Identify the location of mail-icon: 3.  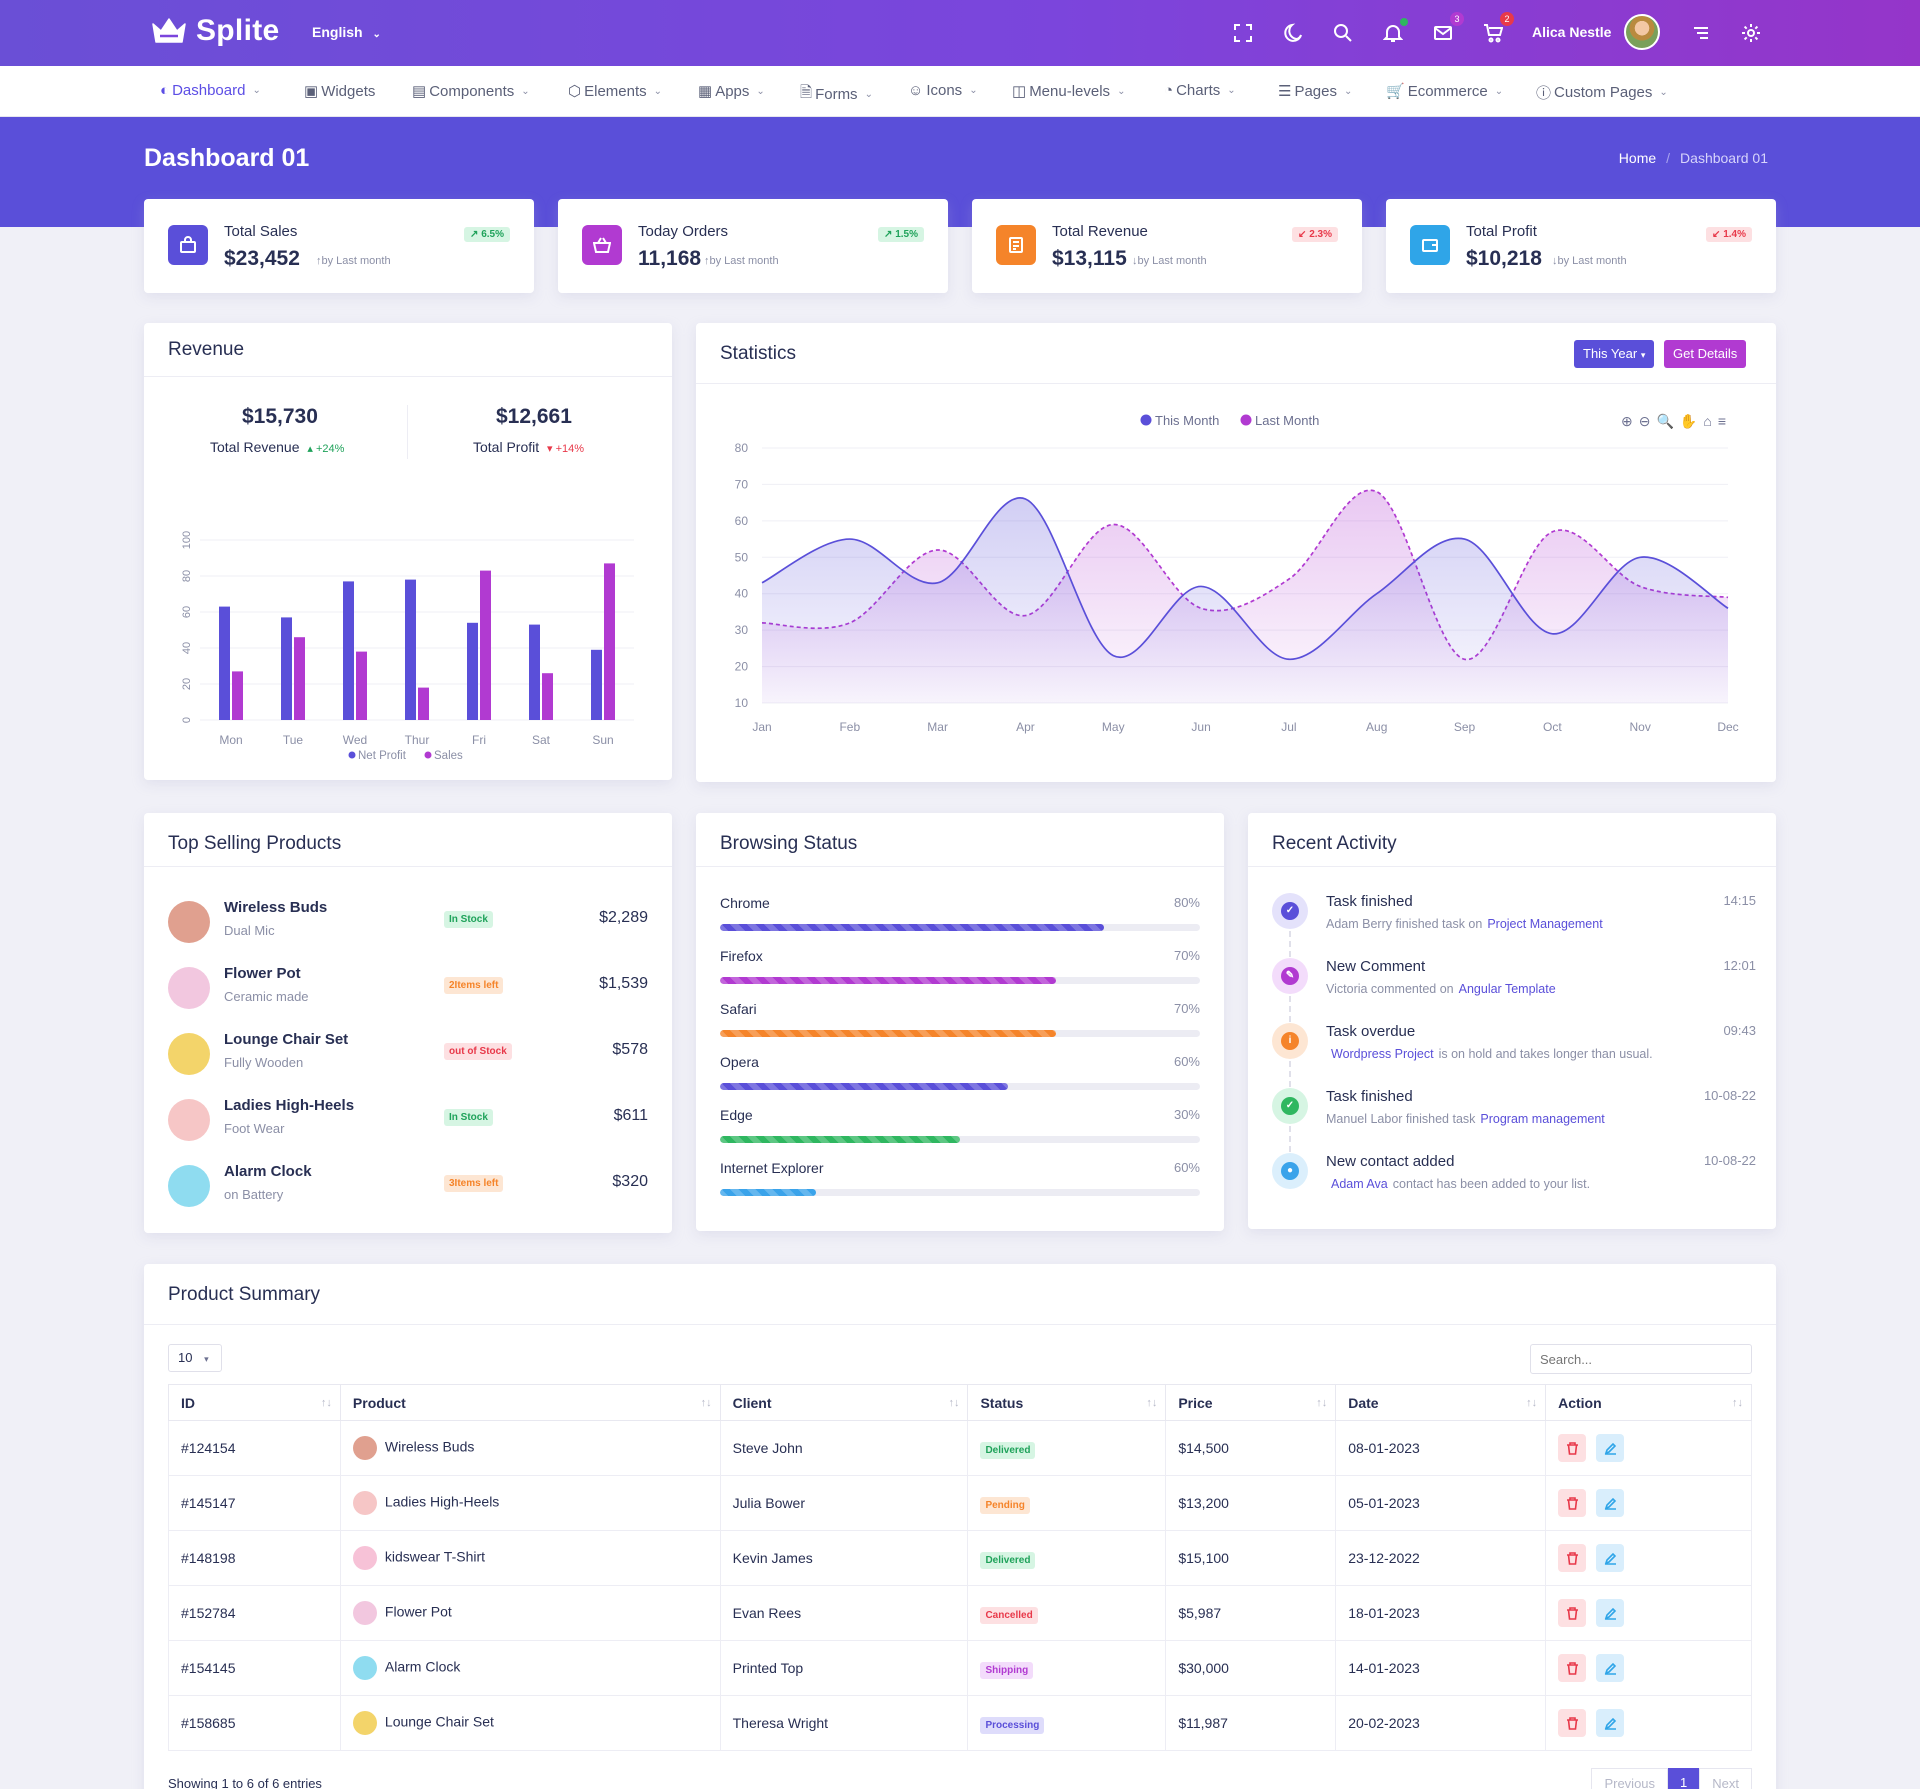
(1447, 29).